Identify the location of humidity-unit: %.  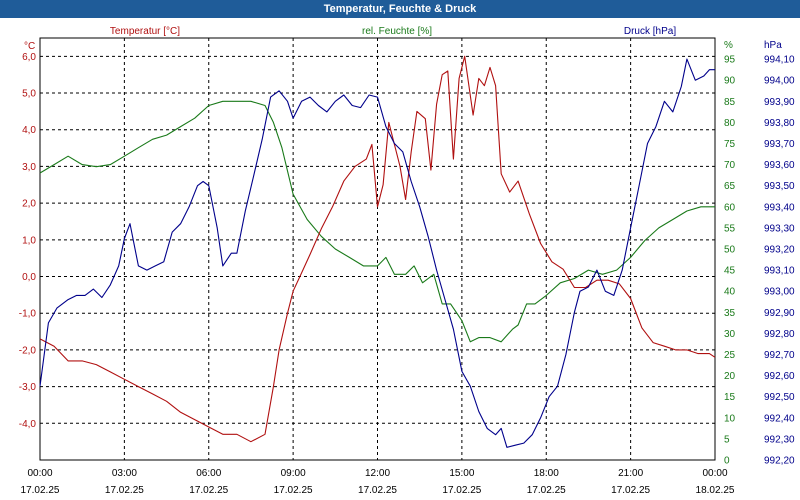
(728, 45).